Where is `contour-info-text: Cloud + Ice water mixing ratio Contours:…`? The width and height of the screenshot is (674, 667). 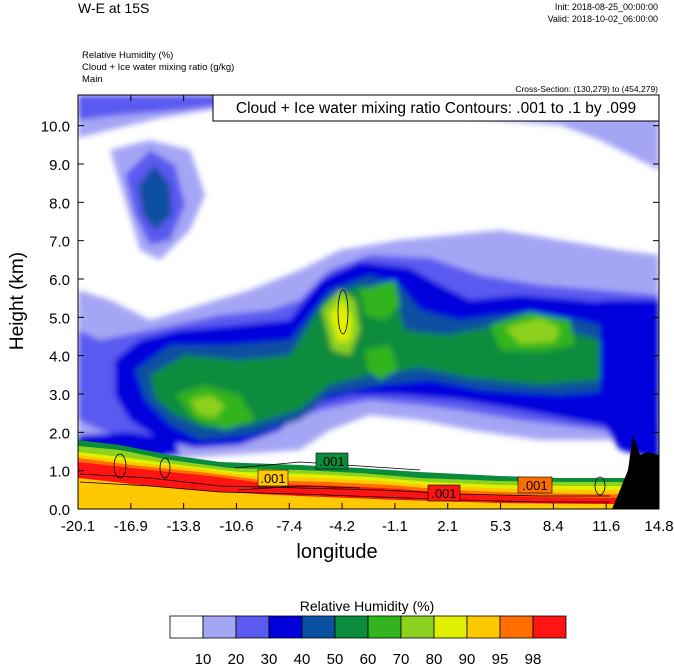
contour-info-text: Cloud + Ice water mixing ratio Contours:… is located at coordinates (436, 108).